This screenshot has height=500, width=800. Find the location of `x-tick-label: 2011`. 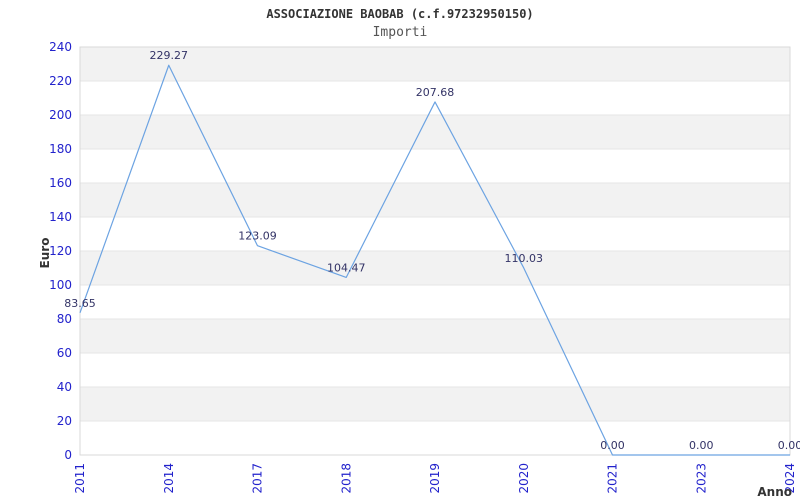

x-tick-label: 2011 is located at coordinates (80, 478).